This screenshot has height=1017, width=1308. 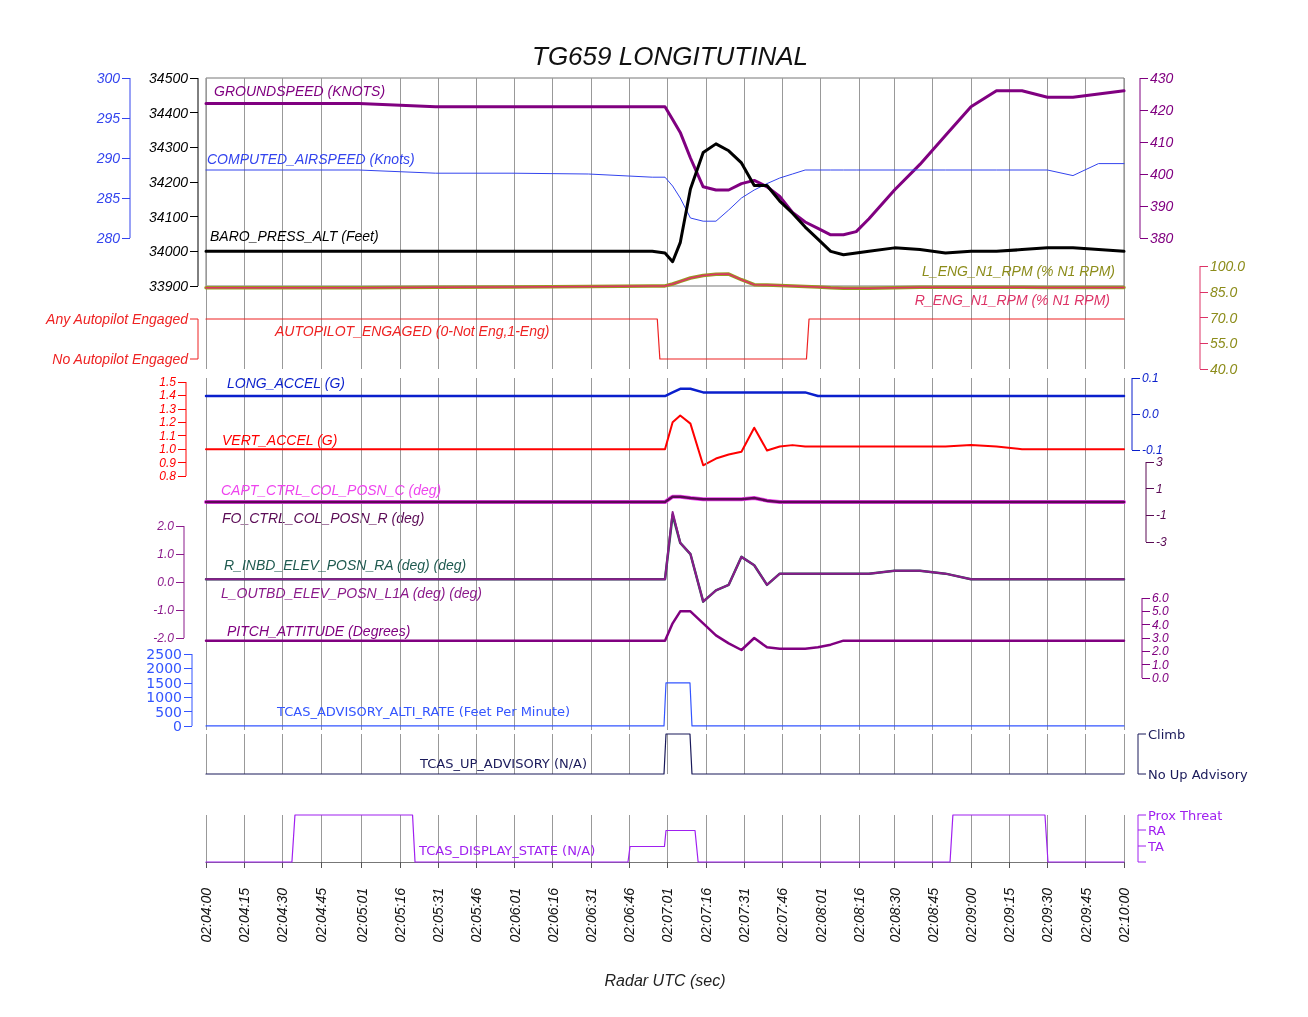 What do you see at coordinates (858, 915) in the screenshot?
I see `x-tick-label: 02:08:16` at bounding box center [858, 915].